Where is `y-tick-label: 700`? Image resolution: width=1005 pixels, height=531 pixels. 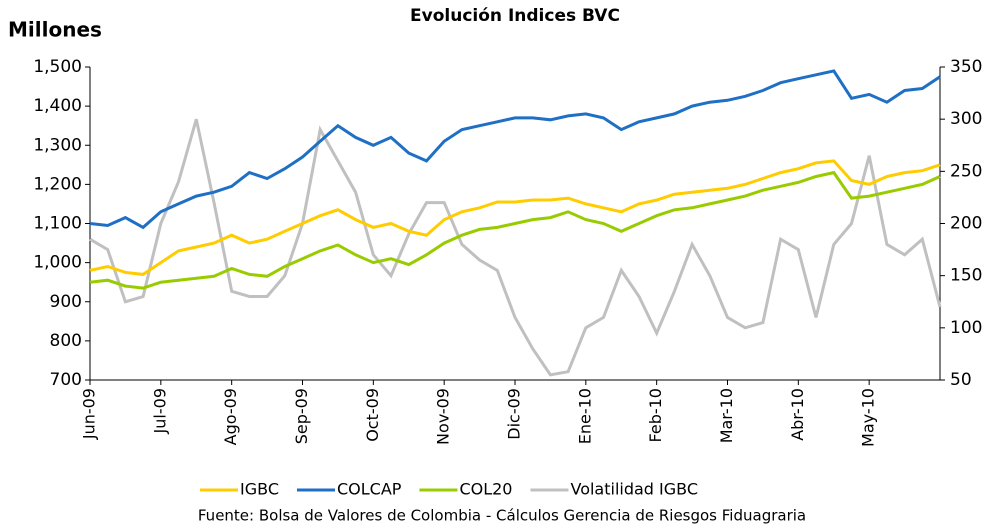 y-tick-label: 700 is located at coordinates (66, 380).